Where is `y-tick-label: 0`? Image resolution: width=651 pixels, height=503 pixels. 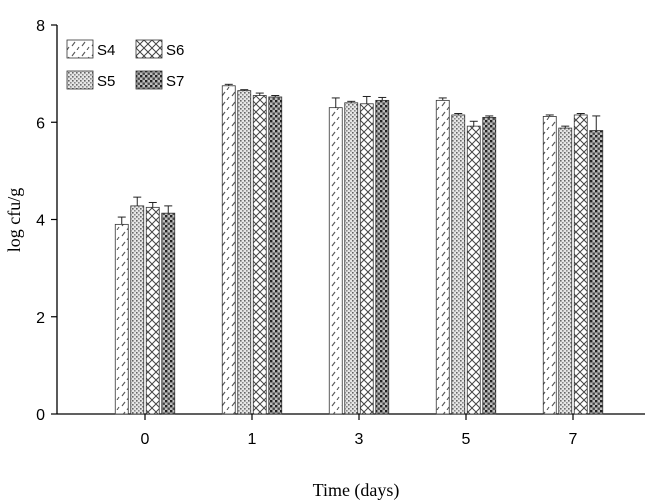
y-tick-label: 0 is located at coordinates (40, 415).